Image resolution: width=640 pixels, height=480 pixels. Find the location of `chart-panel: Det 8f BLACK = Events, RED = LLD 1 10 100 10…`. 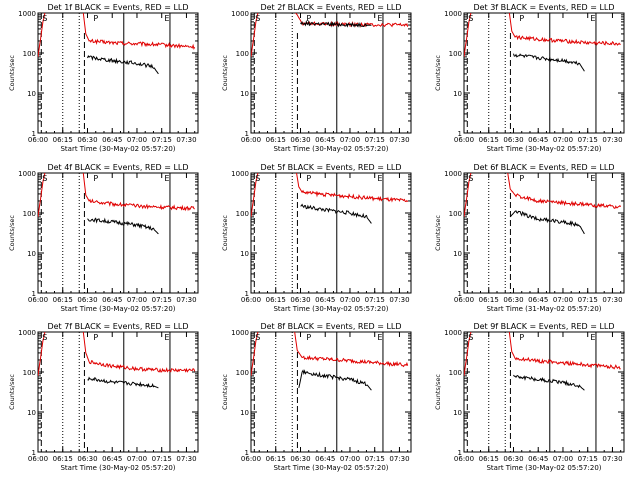

chart-panel: Det 8f BLACK = Events, RED = LLD 1 10 100 10… is located at coordinates (316, 397).